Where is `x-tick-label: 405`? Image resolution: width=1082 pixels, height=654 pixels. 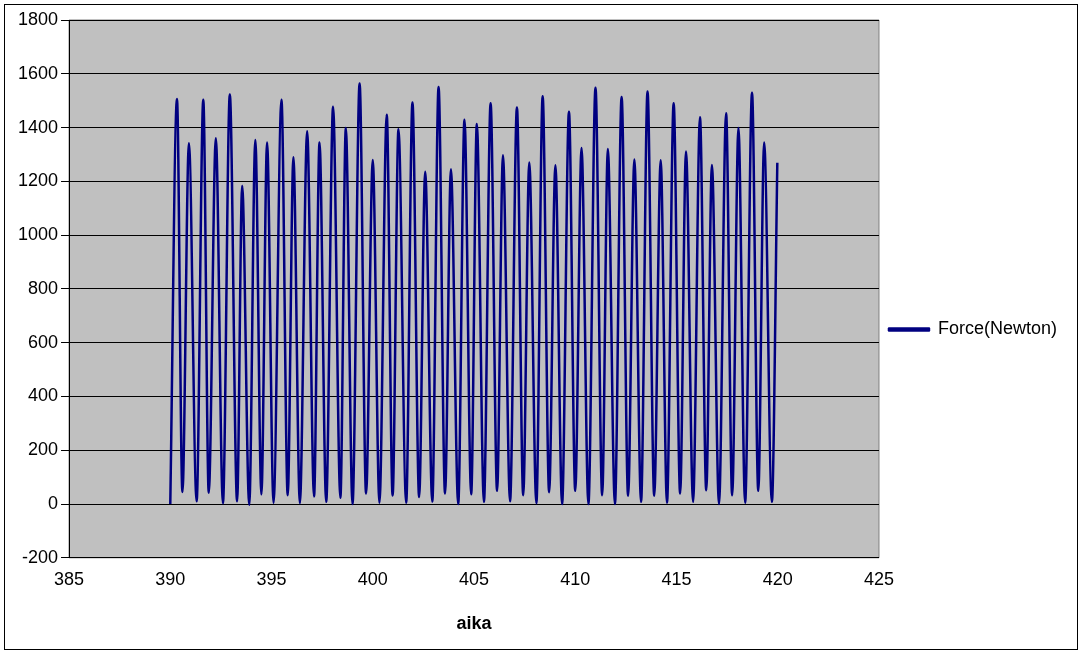
x-tick-label: 405 is located at coordinates (474, 578).